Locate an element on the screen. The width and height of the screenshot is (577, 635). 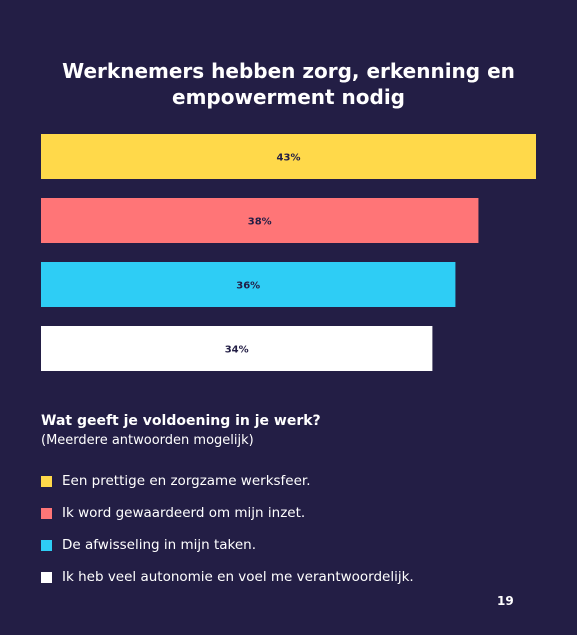
legend-item: De afwisseling in mijn taken. is located at coordinates (227, 545).